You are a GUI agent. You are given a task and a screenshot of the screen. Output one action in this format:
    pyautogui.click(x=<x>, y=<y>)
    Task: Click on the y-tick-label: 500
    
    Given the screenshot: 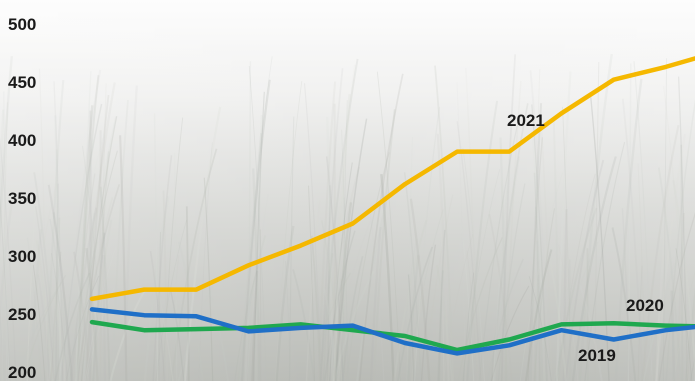 What is the action you would take?
    pyautogui.click(x=22, y=24)
    